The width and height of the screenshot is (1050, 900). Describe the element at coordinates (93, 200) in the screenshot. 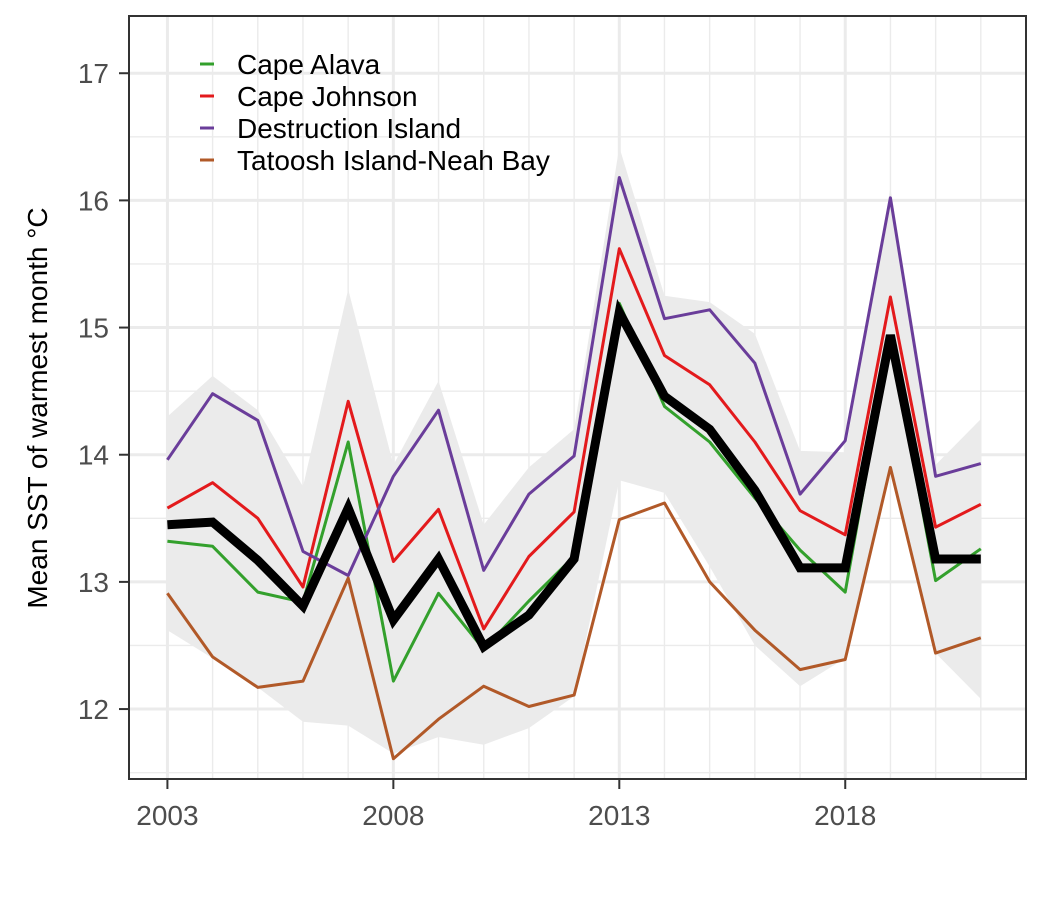

I see `y-tick-label: 16` at that location.